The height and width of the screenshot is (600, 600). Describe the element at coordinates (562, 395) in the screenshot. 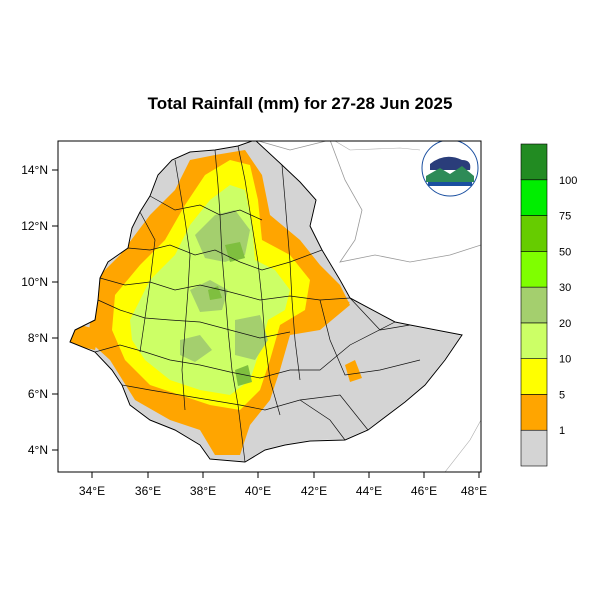

I see `colorbar-label: 5` at that location.